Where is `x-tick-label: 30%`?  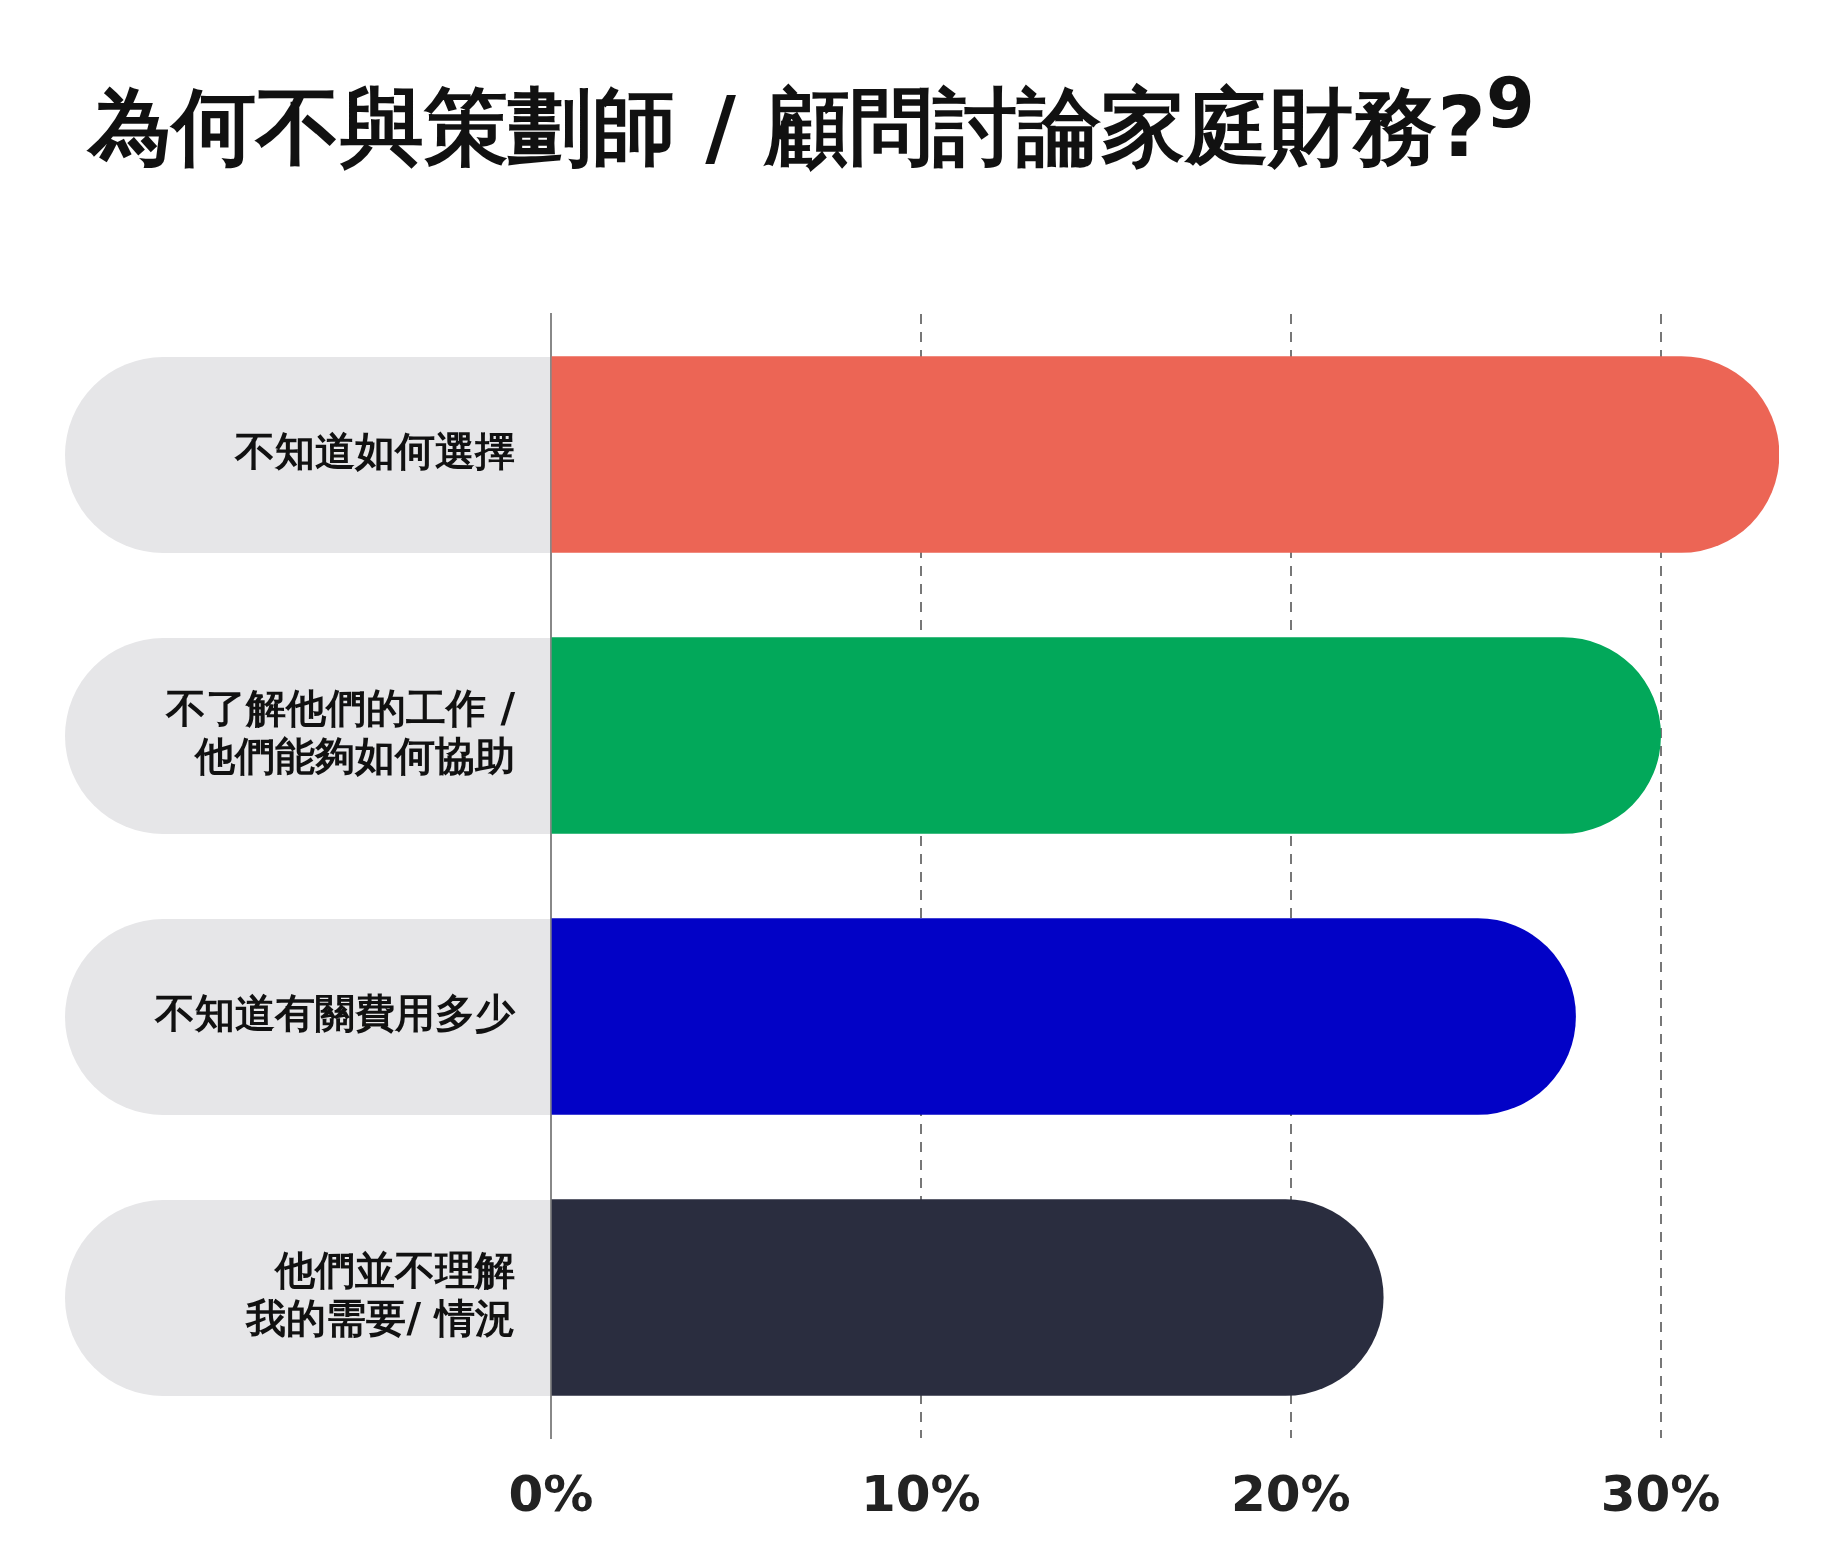
x-tick-label: 30% is located at coordinates (1660, 1493).